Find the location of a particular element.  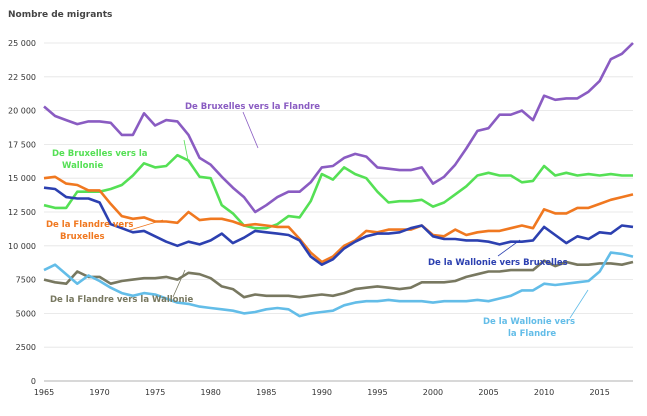

series-label-flandre-bruxelles-line2: Bruxelles is located at coordinates (82, 237).